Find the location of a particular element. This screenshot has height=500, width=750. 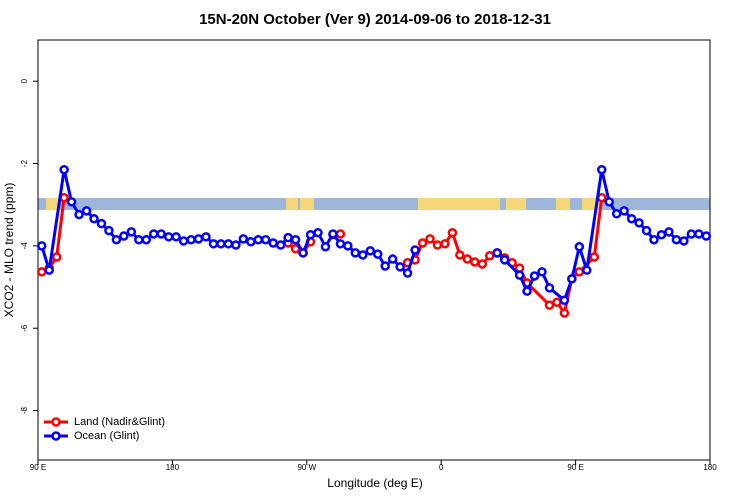

y-tick-label: -8 is located at coordinates (24, 410).